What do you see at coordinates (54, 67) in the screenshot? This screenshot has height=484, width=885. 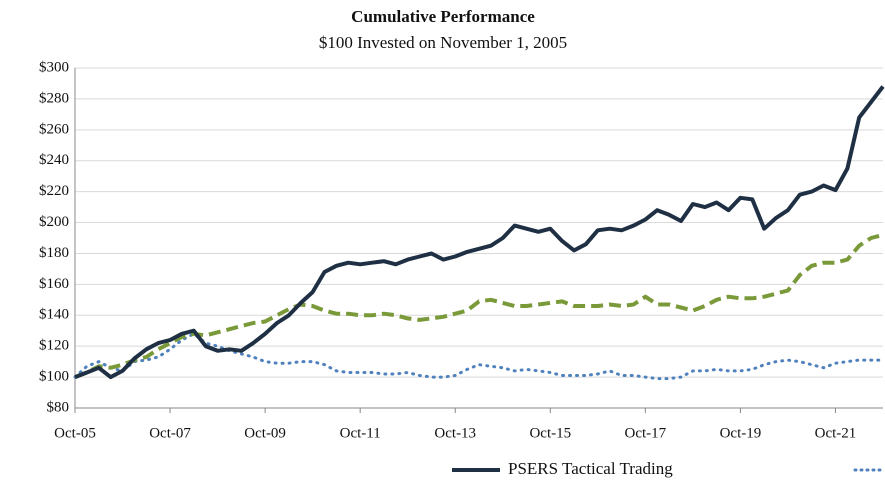 I see `y-tick-label: $300` at bounding box center [54, 67].